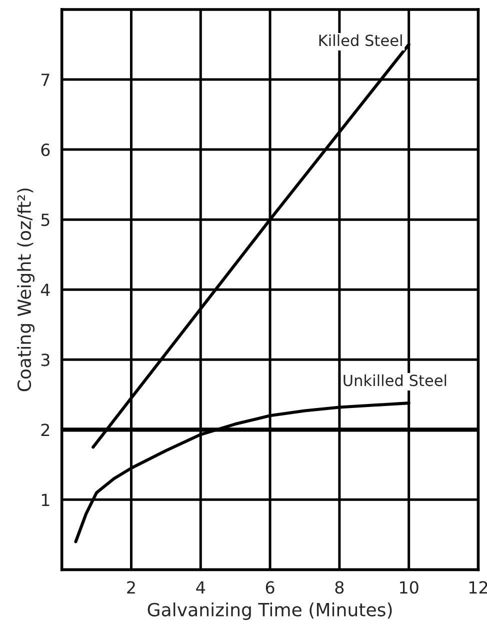 The height and width of the screenshot is (633, 487). What do you see at coordinates (45, 220) in the screenshot?
I see `y-tick-label: 5` at bounding box center [45, 220].